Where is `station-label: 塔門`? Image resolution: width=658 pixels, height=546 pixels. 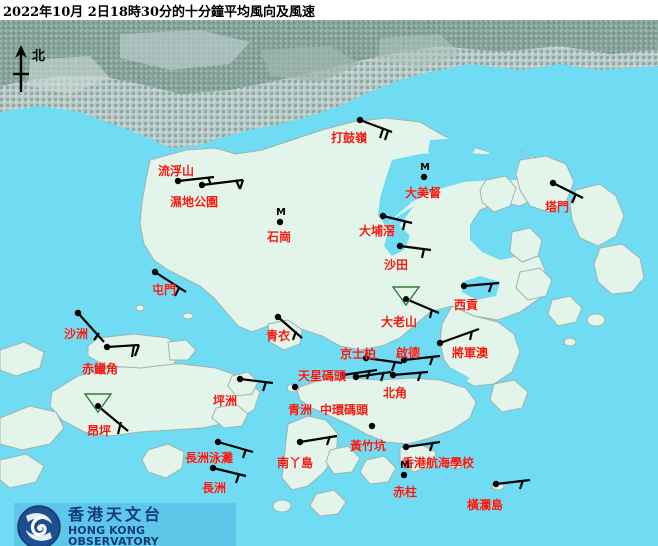
station-label: 塔門 is located at coordinates (557, 207).